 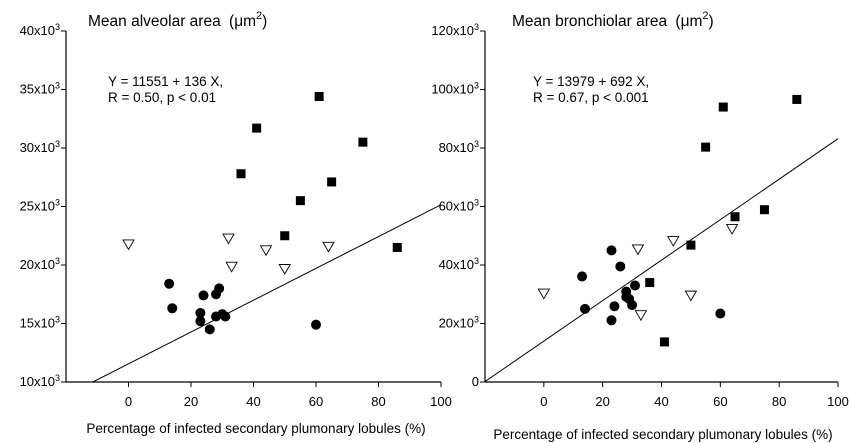 What do you see at coordinates (154, 21) in the screenshot?
I see `alveolar-title-text: Mean alveolar area` at bounding box center [154, 21].